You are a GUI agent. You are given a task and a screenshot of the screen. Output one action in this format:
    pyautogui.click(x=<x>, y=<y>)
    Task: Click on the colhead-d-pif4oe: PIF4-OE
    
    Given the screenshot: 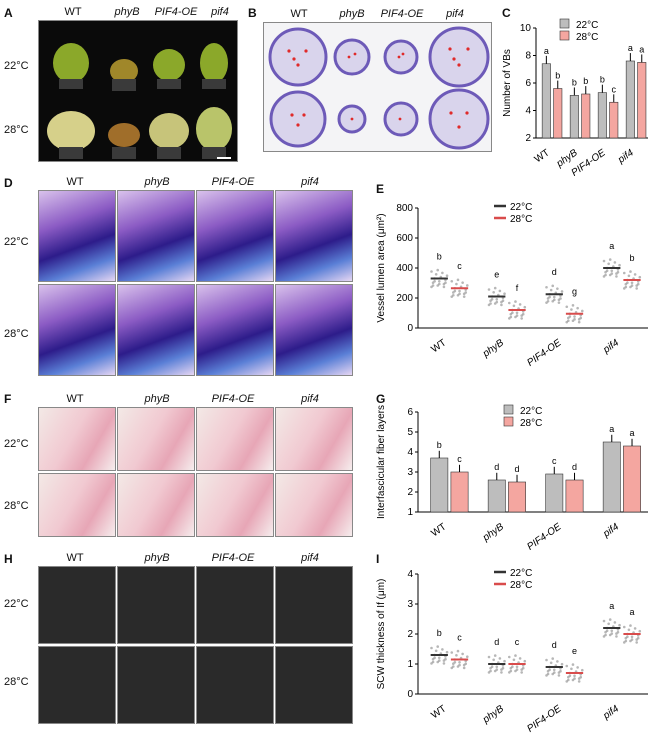 What is the action you would take?
    pyautogui.click(x=233, y=182)
    